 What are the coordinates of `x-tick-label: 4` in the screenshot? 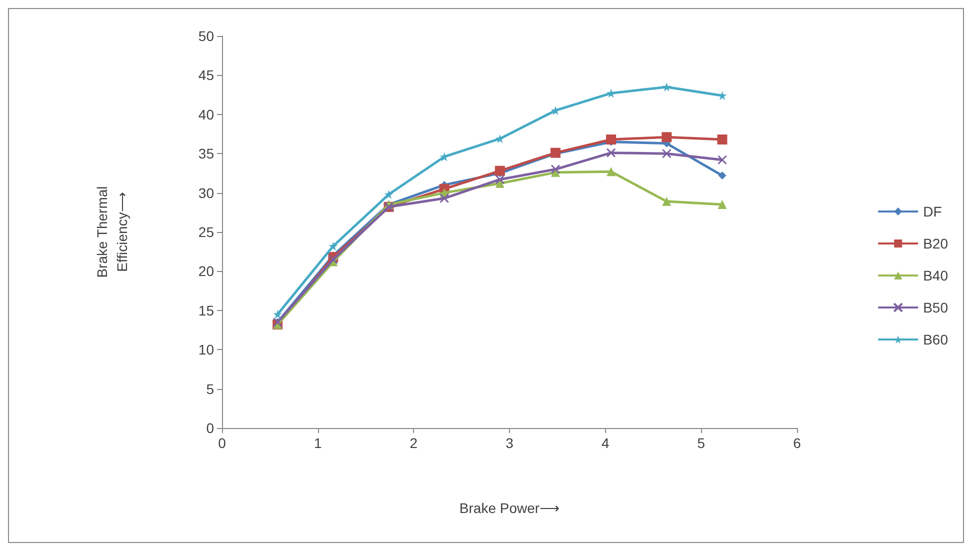 It's located at (605, 443).